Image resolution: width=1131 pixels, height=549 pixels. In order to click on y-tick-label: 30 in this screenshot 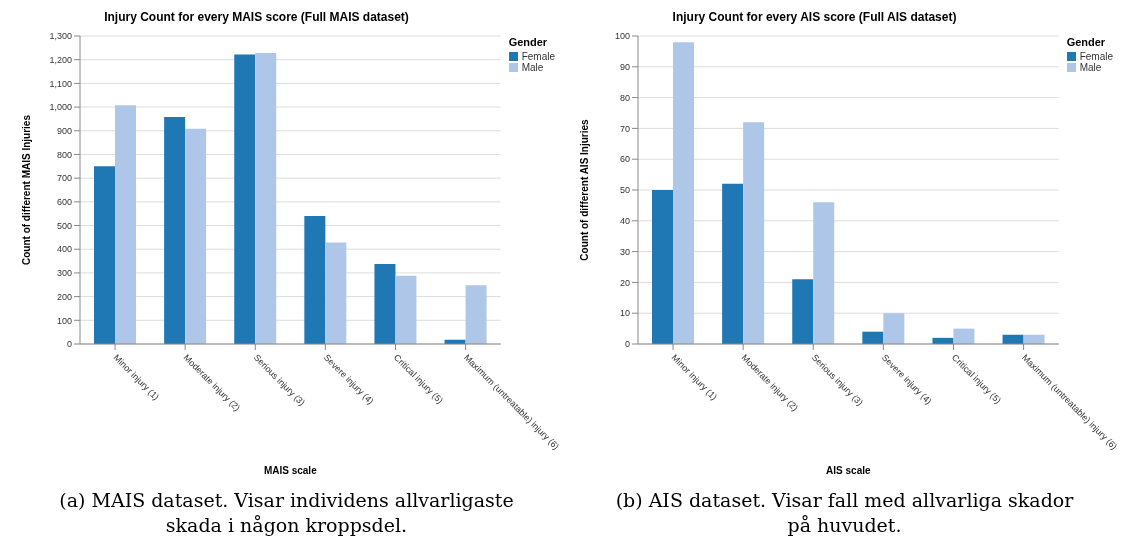, I will do `click(624, 251)`.